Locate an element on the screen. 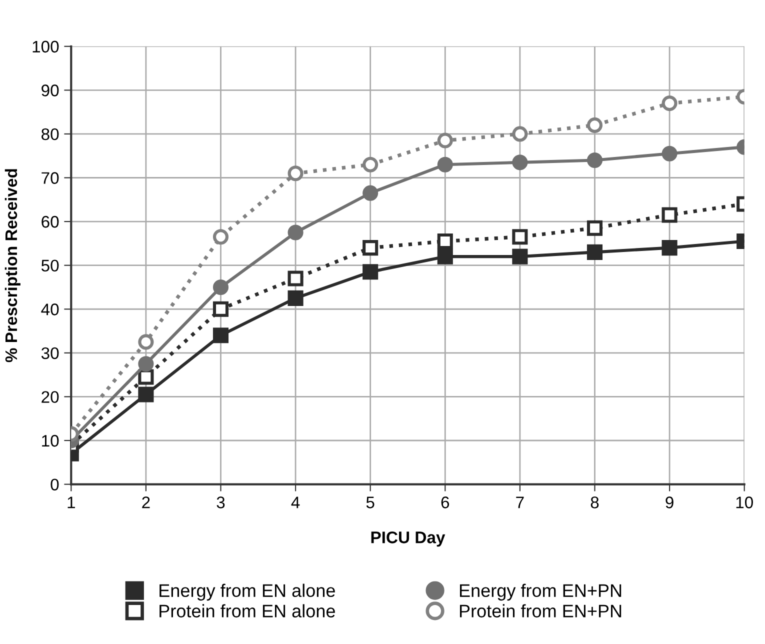  y-tick-label: 20 is located at coordinates (50, 397).